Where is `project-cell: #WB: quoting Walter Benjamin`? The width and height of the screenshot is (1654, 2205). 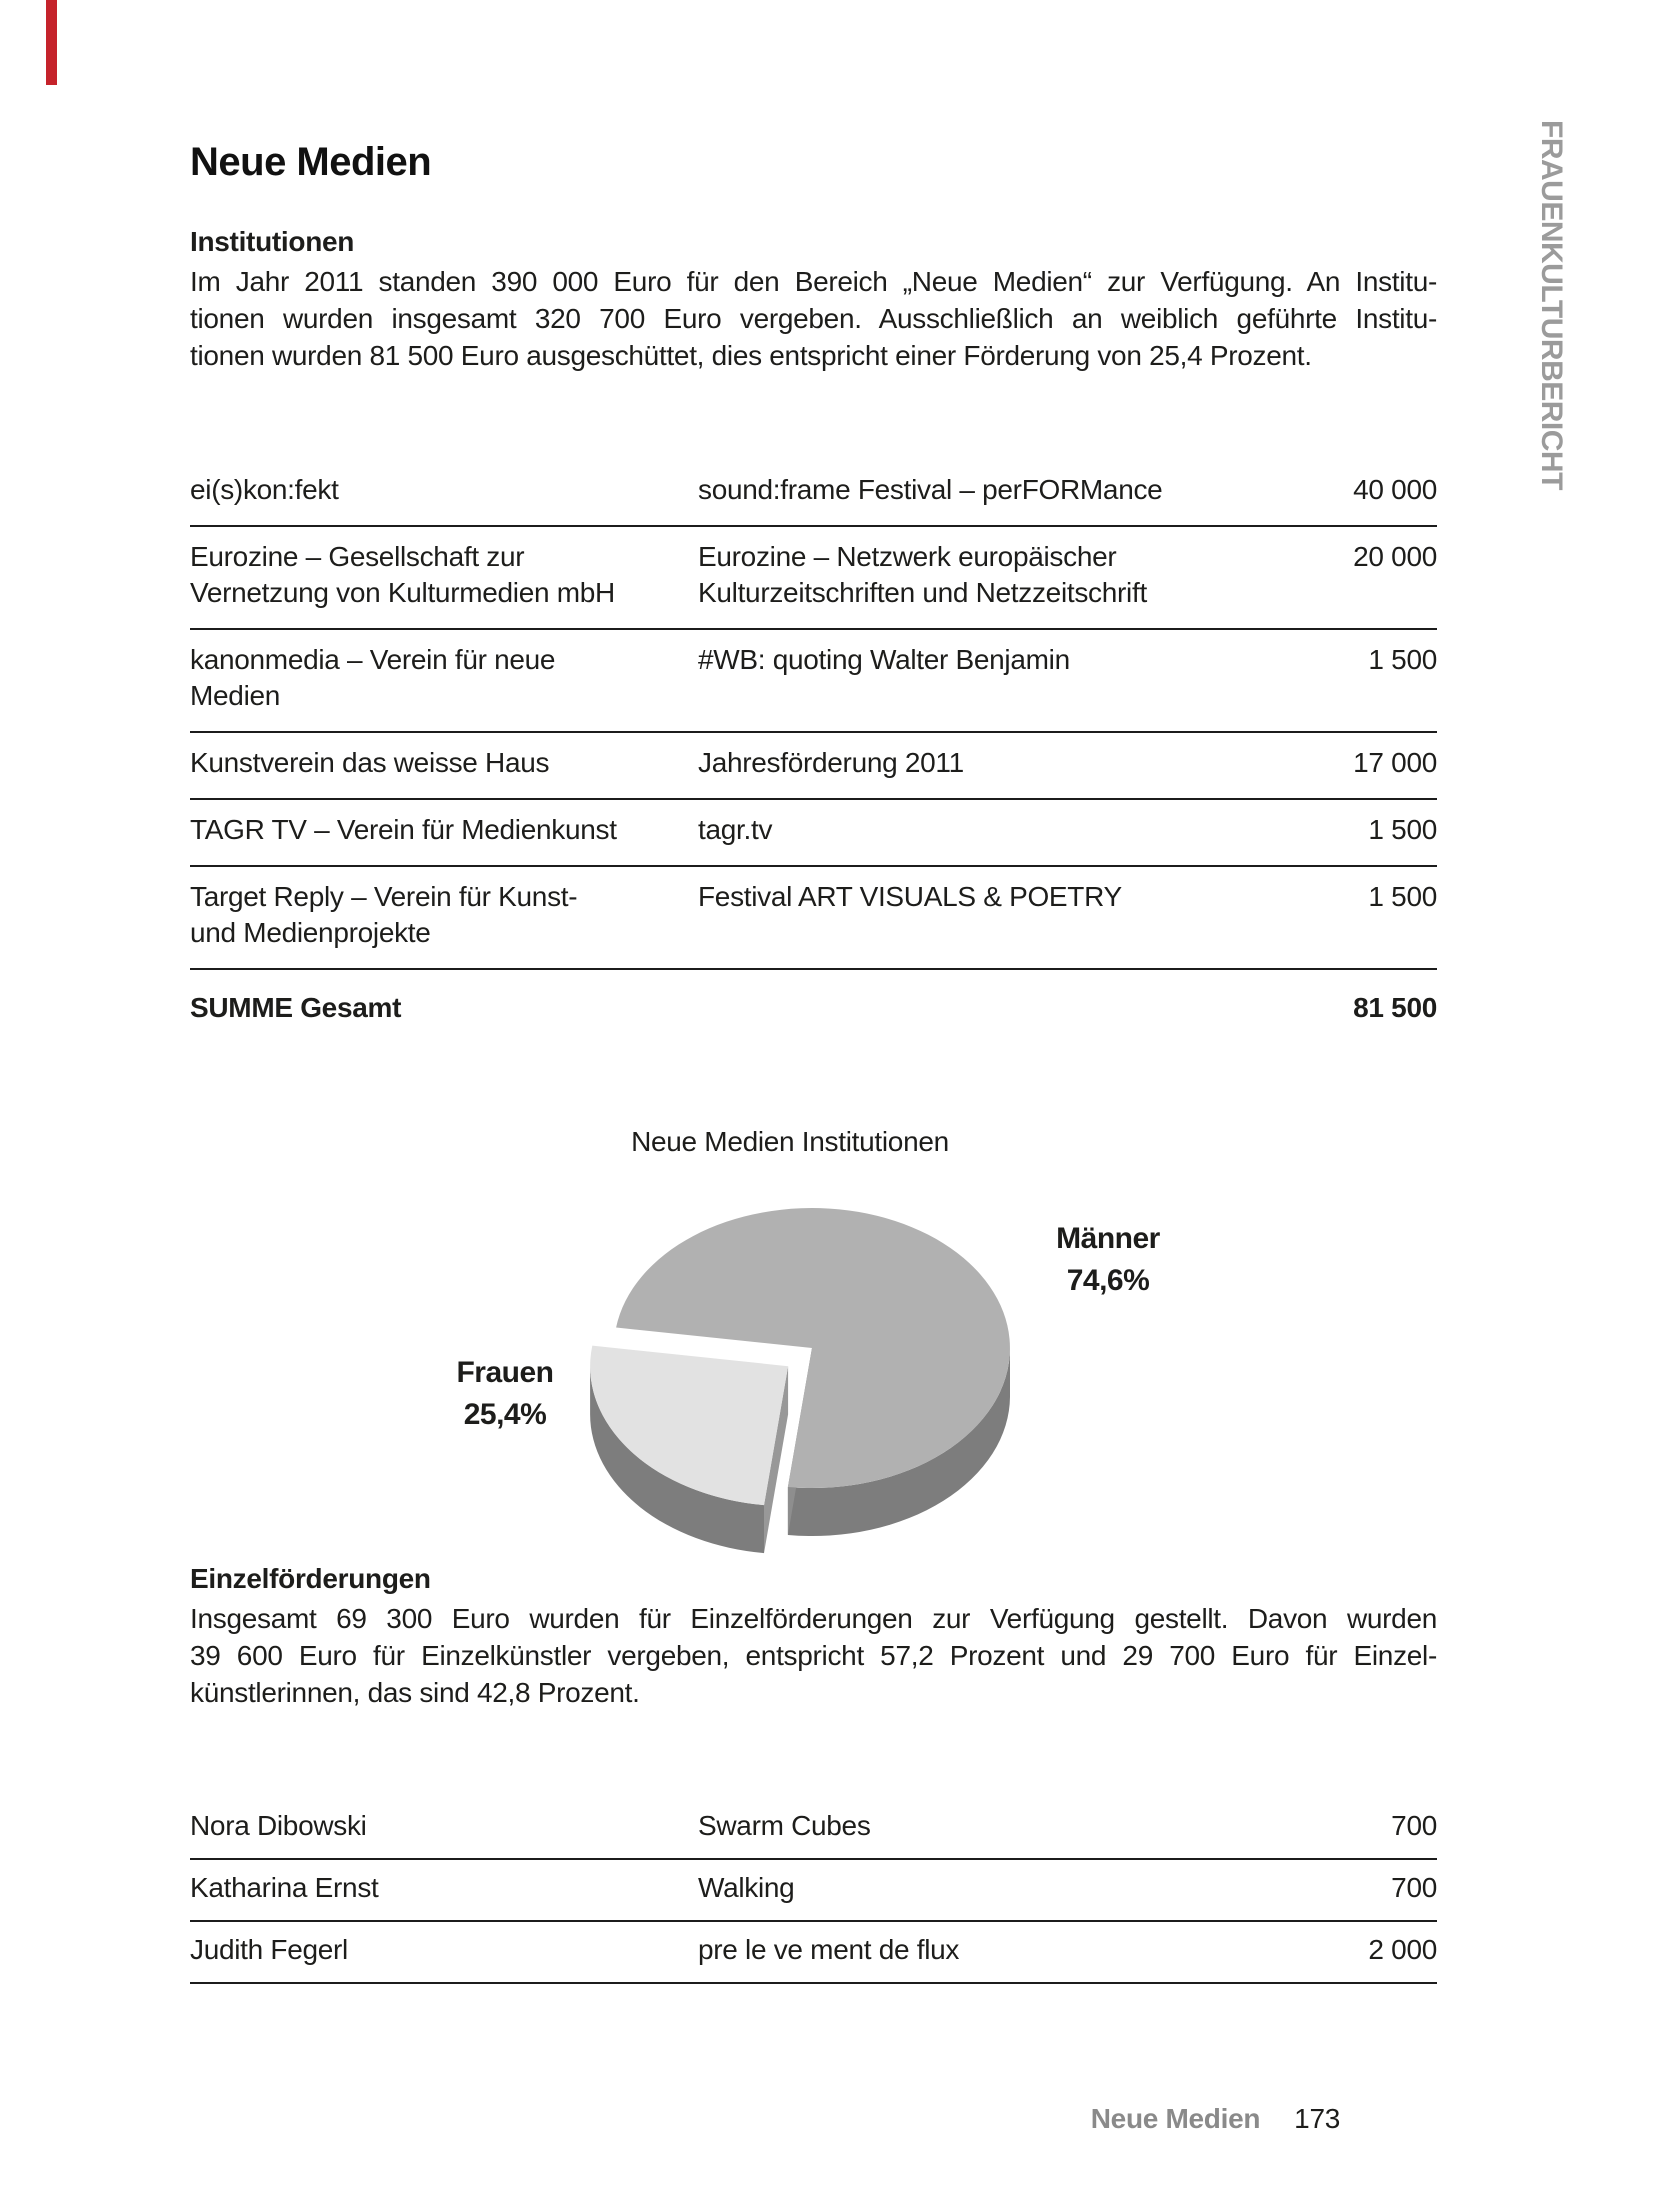
project-cell: #WB: quoting Walter Benjamin is located at coordinates (884, 659).